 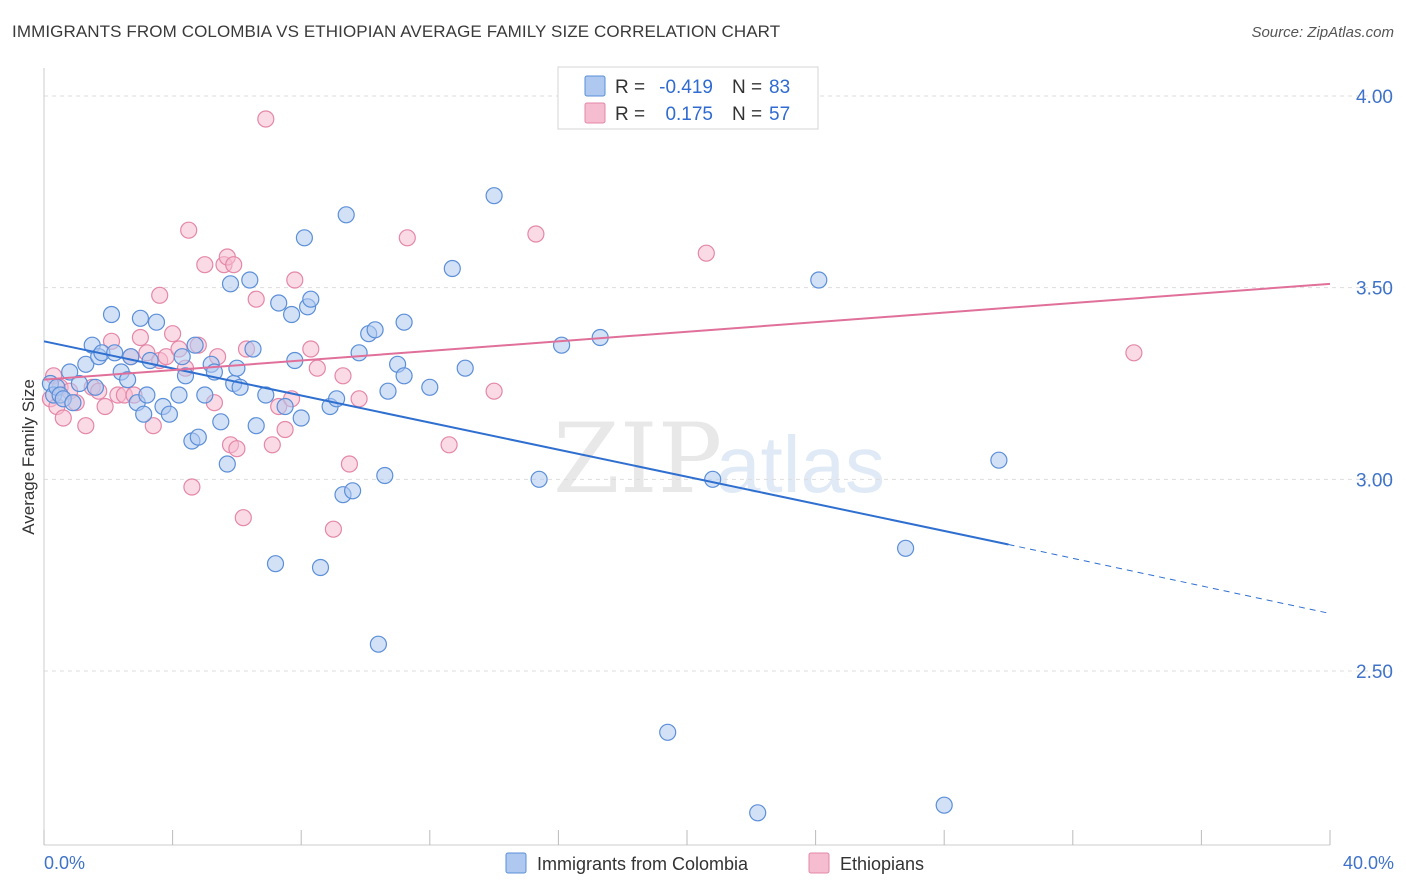 I want to click on legend-r-value-blue: -0.419, so click(x=686, y=87).